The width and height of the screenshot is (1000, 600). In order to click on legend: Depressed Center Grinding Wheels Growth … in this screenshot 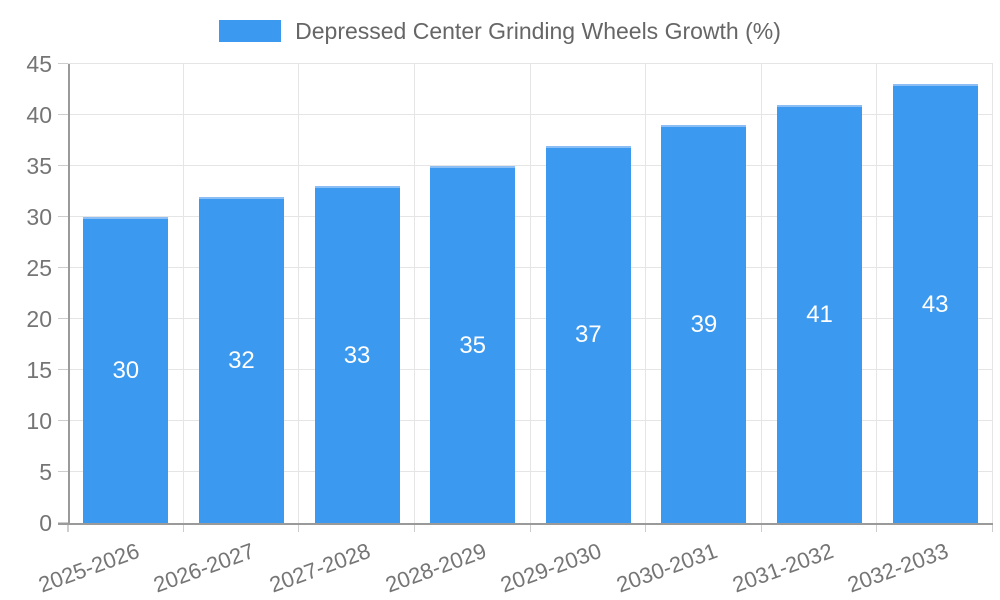, I will do `click(500, 31)`.